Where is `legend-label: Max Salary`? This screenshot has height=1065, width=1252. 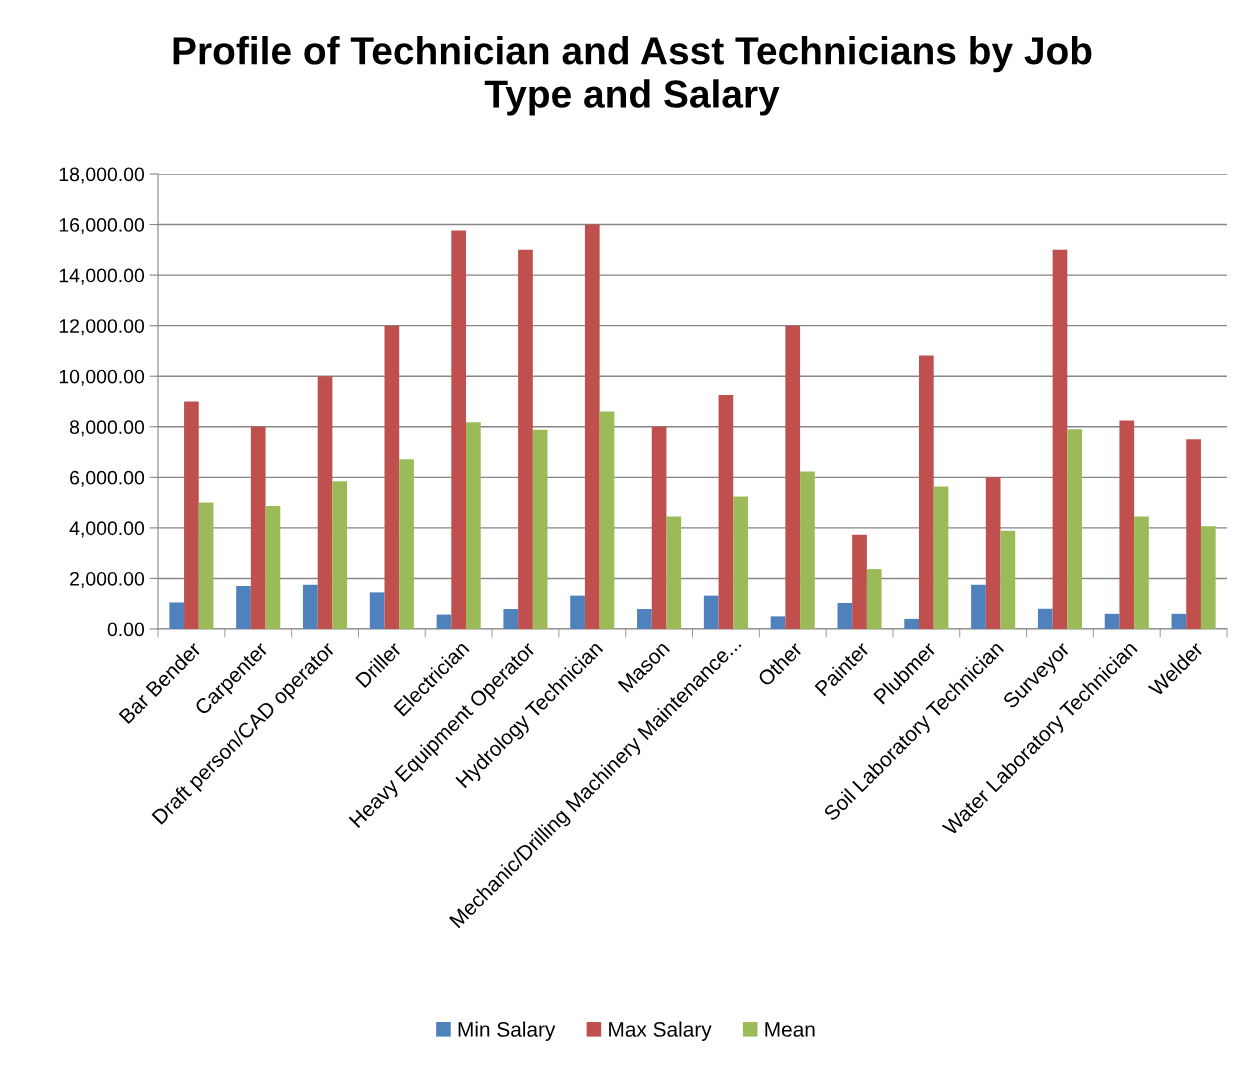 legend-label: Max Salary is located at coordinates (660, 1031).